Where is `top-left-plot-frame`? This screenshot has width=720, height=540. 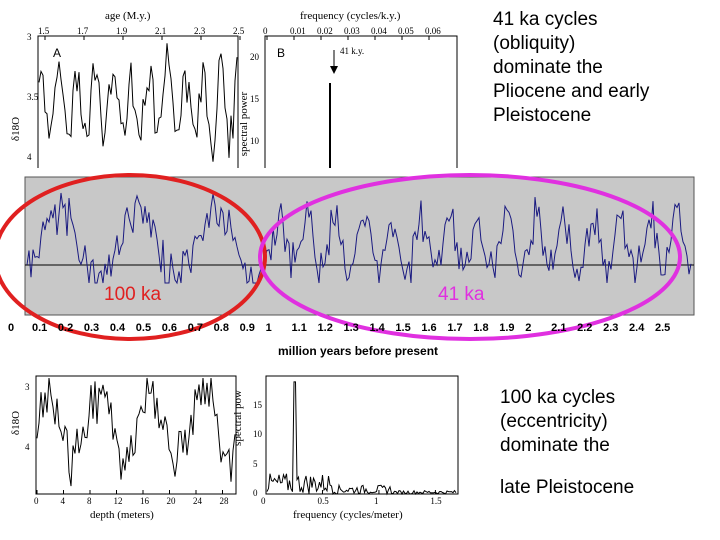 top-left-plot-frame is located at coordinates (138, 101).